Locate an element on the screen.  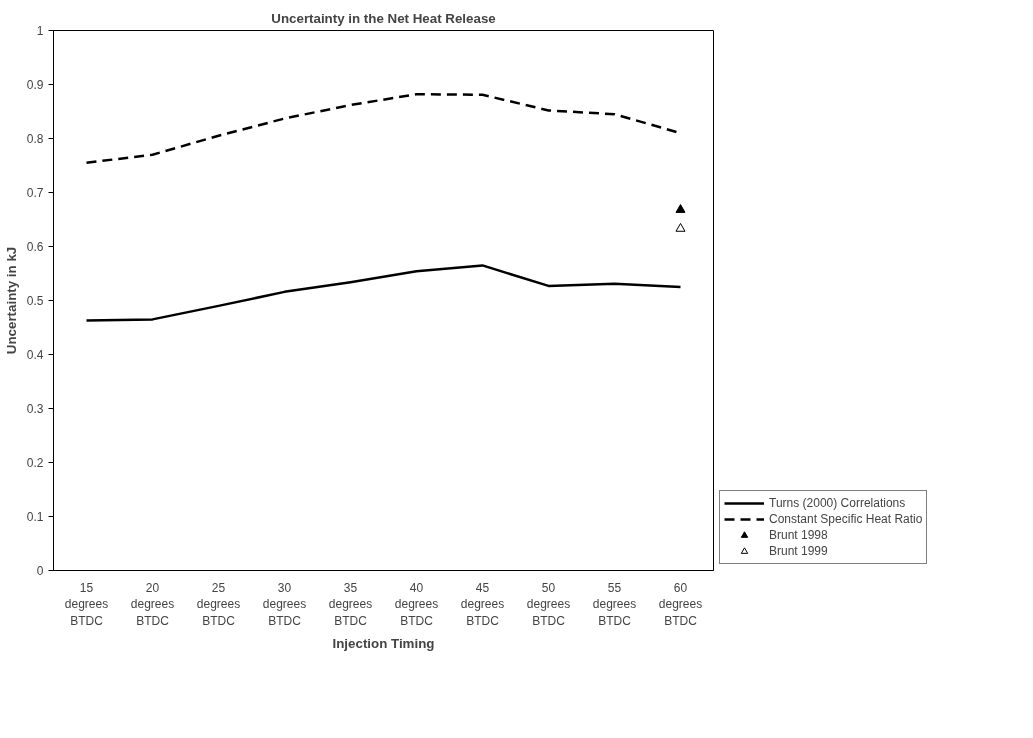
x-tick-label: 55 degrees BTDC is located at coordinates (614, 604).